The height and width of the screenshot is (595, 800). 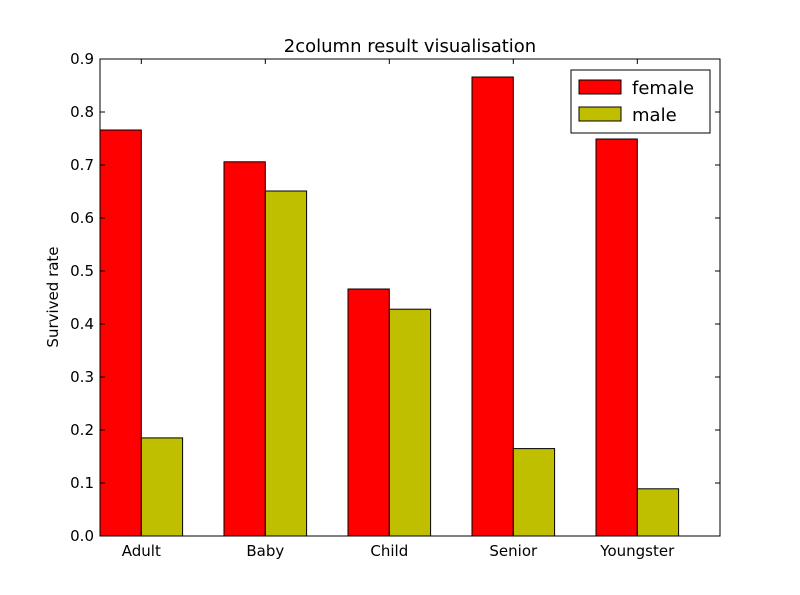 What do you see at coordinates (534, 492) in the screenshot?
I see `bar-male-senior` at bounding box center [534, 492].